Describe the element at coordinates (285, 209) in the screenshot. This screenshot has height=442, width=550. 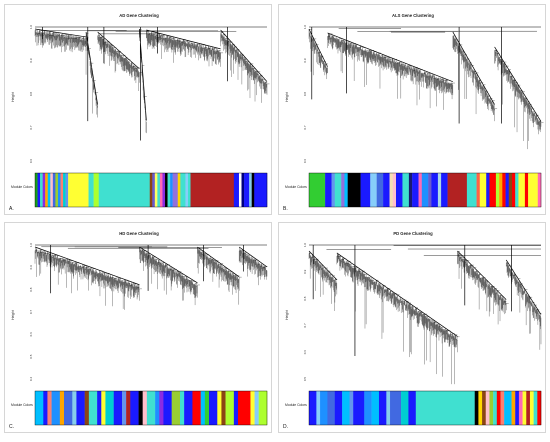
I see `panel-letter: B.` at that location.